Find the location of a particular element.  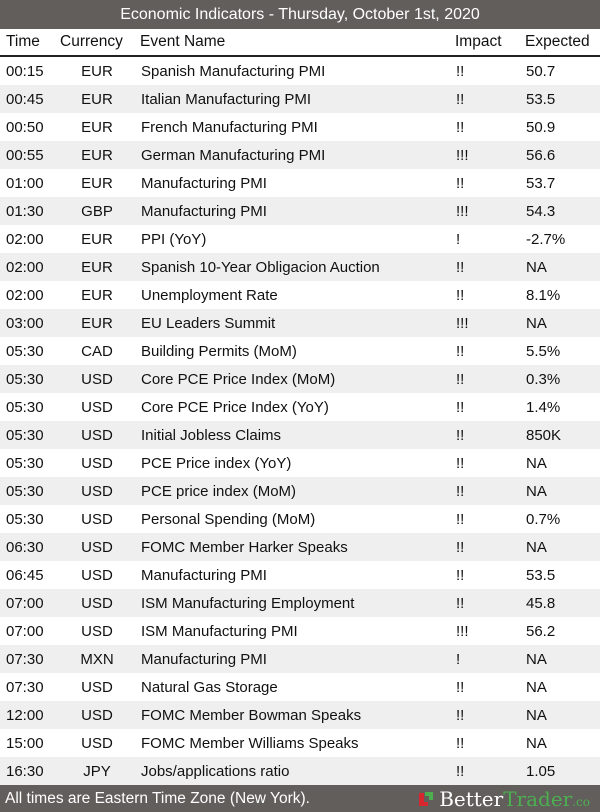

header-expected: Expected is located at coordinates (557, 41).